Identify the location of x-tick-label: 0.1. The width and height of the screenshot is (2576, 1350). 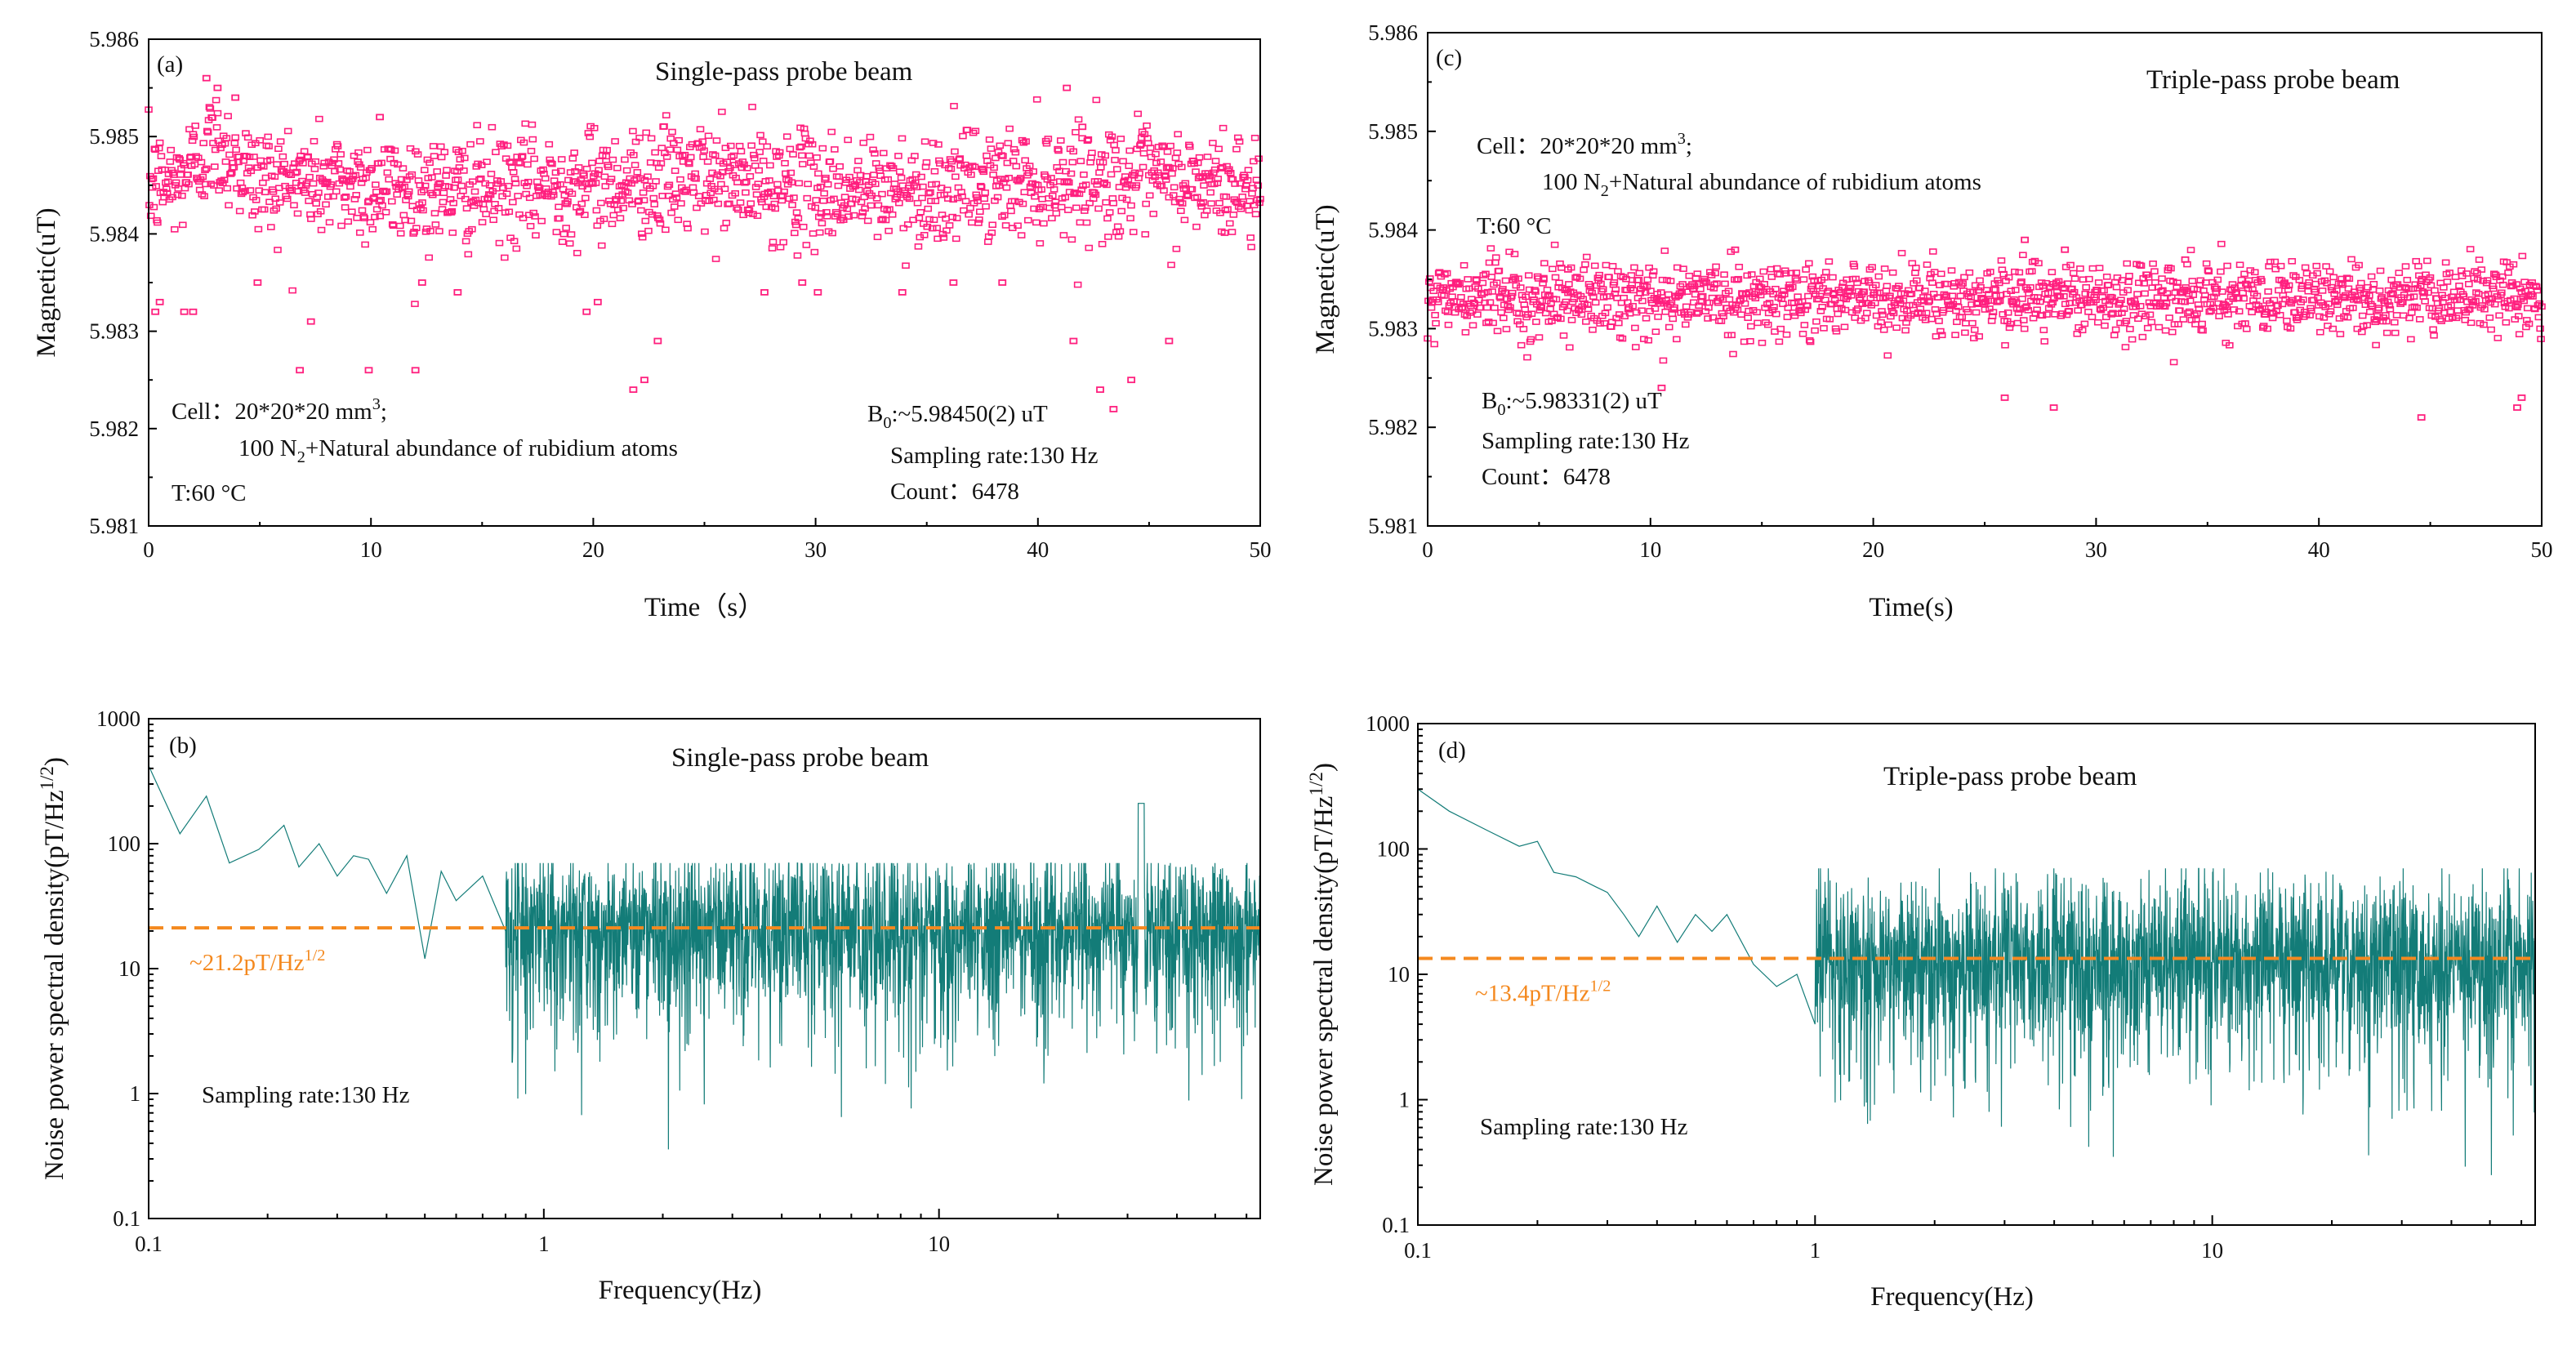
(149, 1244).